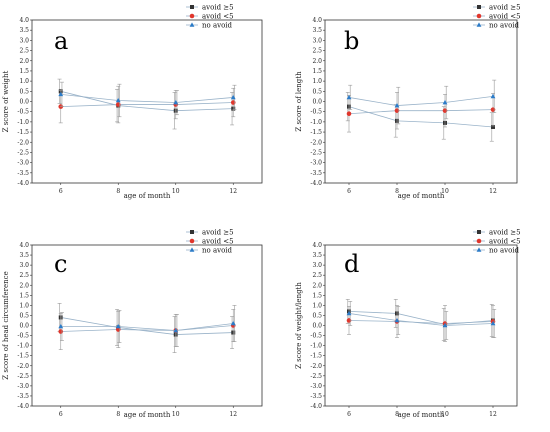 The height and width of the screenshot is (432, 550). I want to click on y-axis-label: Z score of length, so click(299, 101).